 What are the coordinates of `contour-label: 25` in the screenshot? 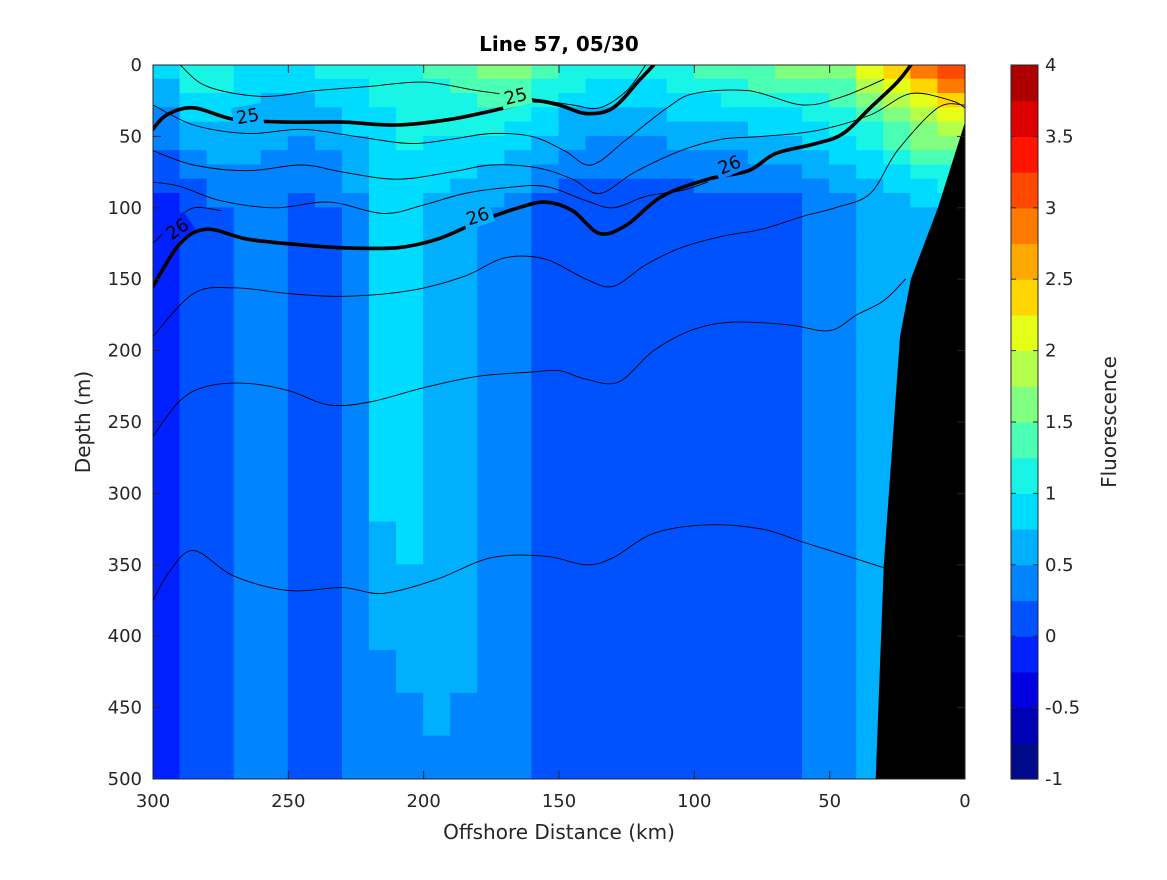 It's located at (515, 96).